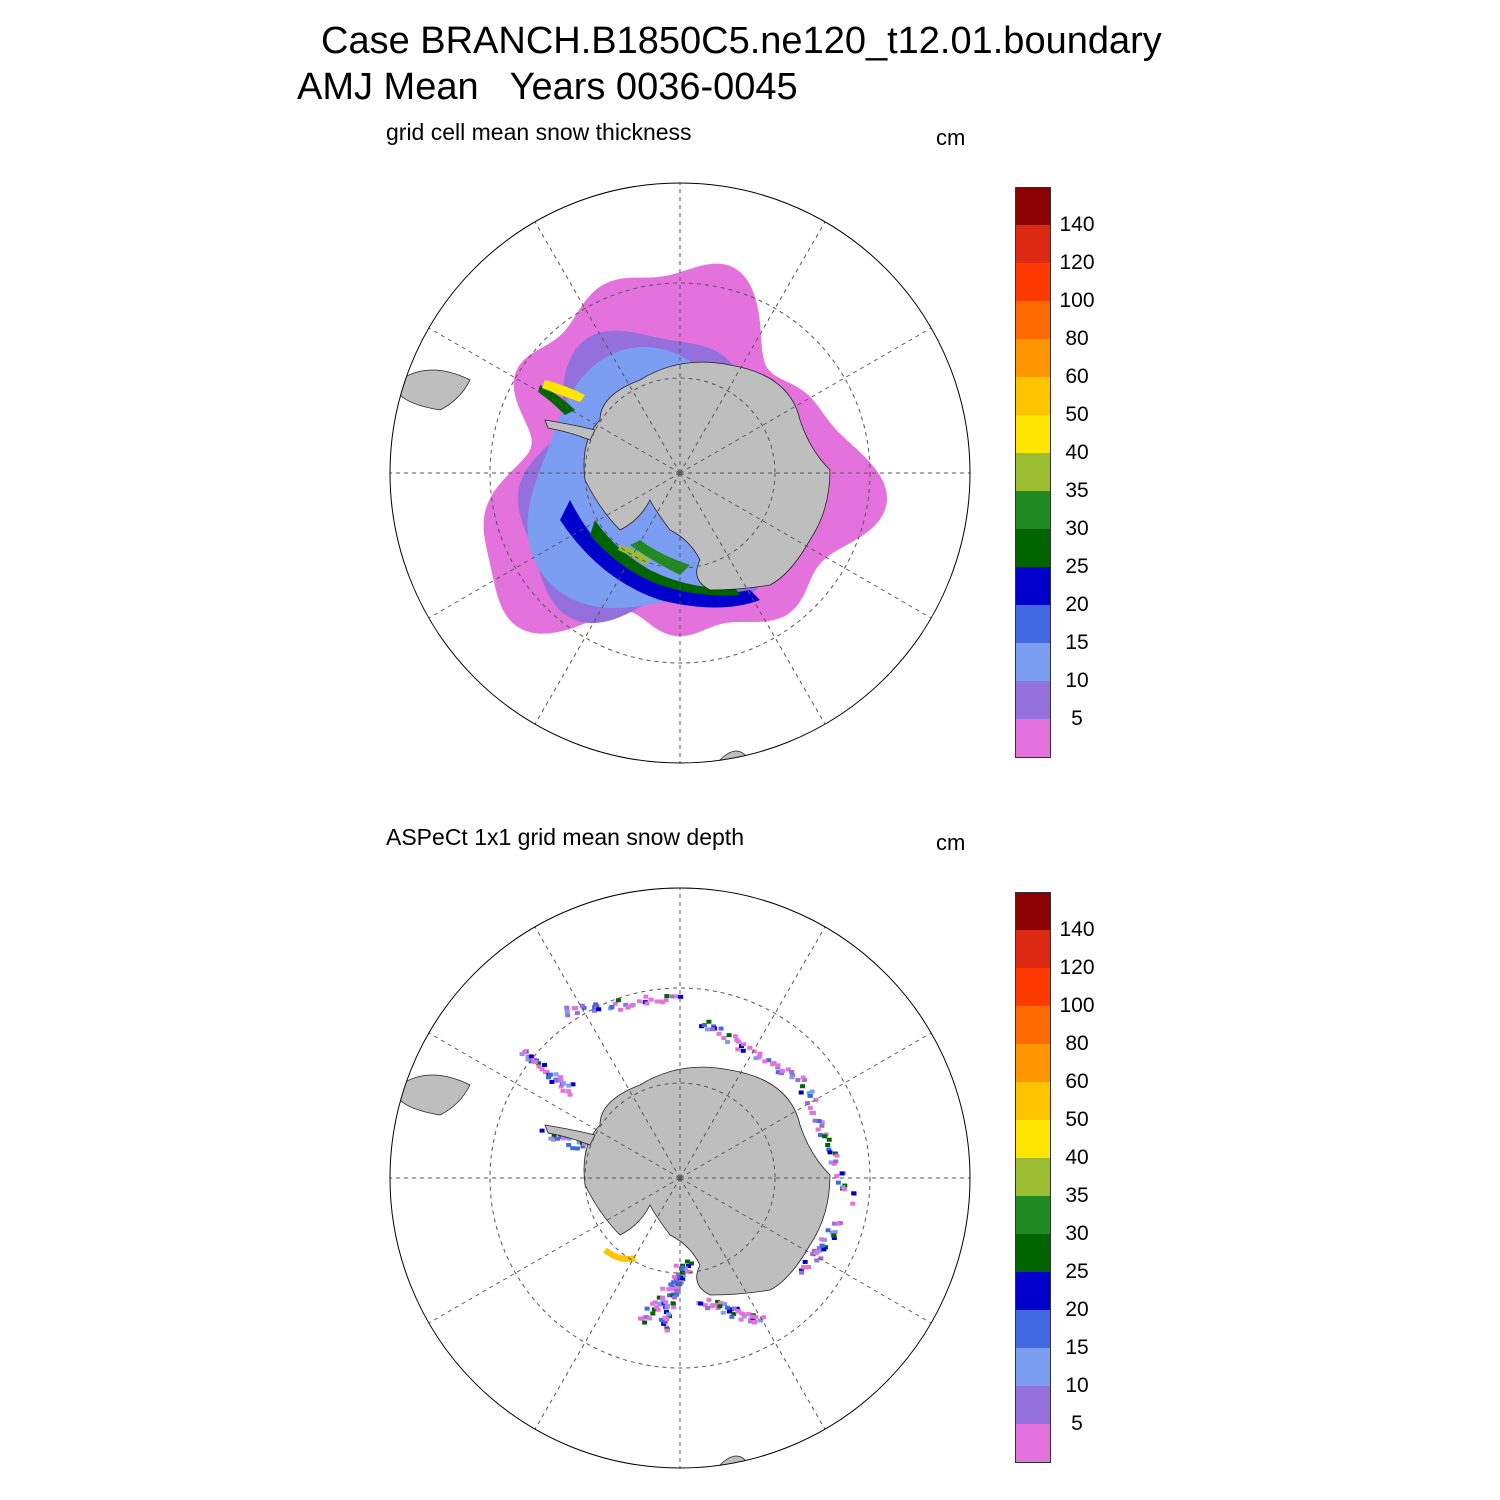 This screenshot has width=1500, height=1500. What do you see at coordinates (1077, 1309) in the screenshot?
I see `colorbar-label: 20` at bounding box center [1077, 1309].